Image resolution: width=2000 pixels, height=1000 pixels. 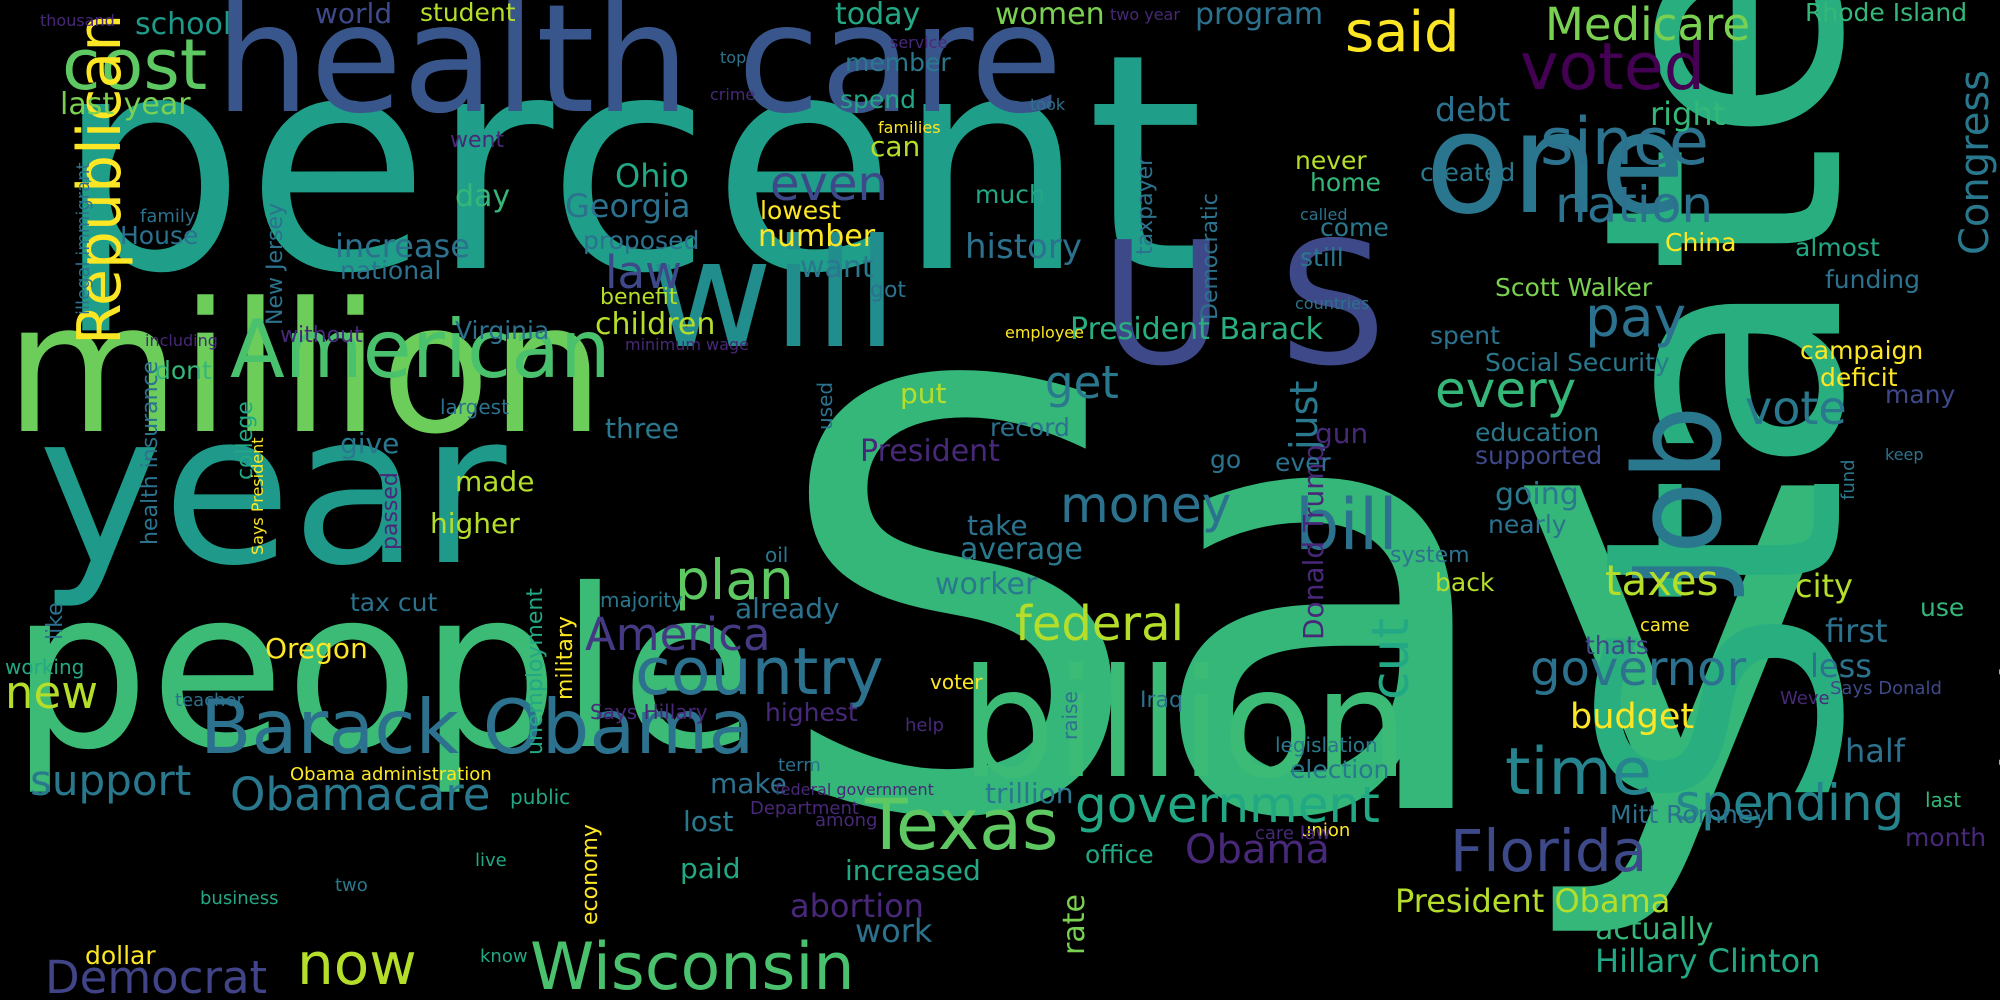 I want to click on word-cloud-word: Department, so click(x=804, y=808).